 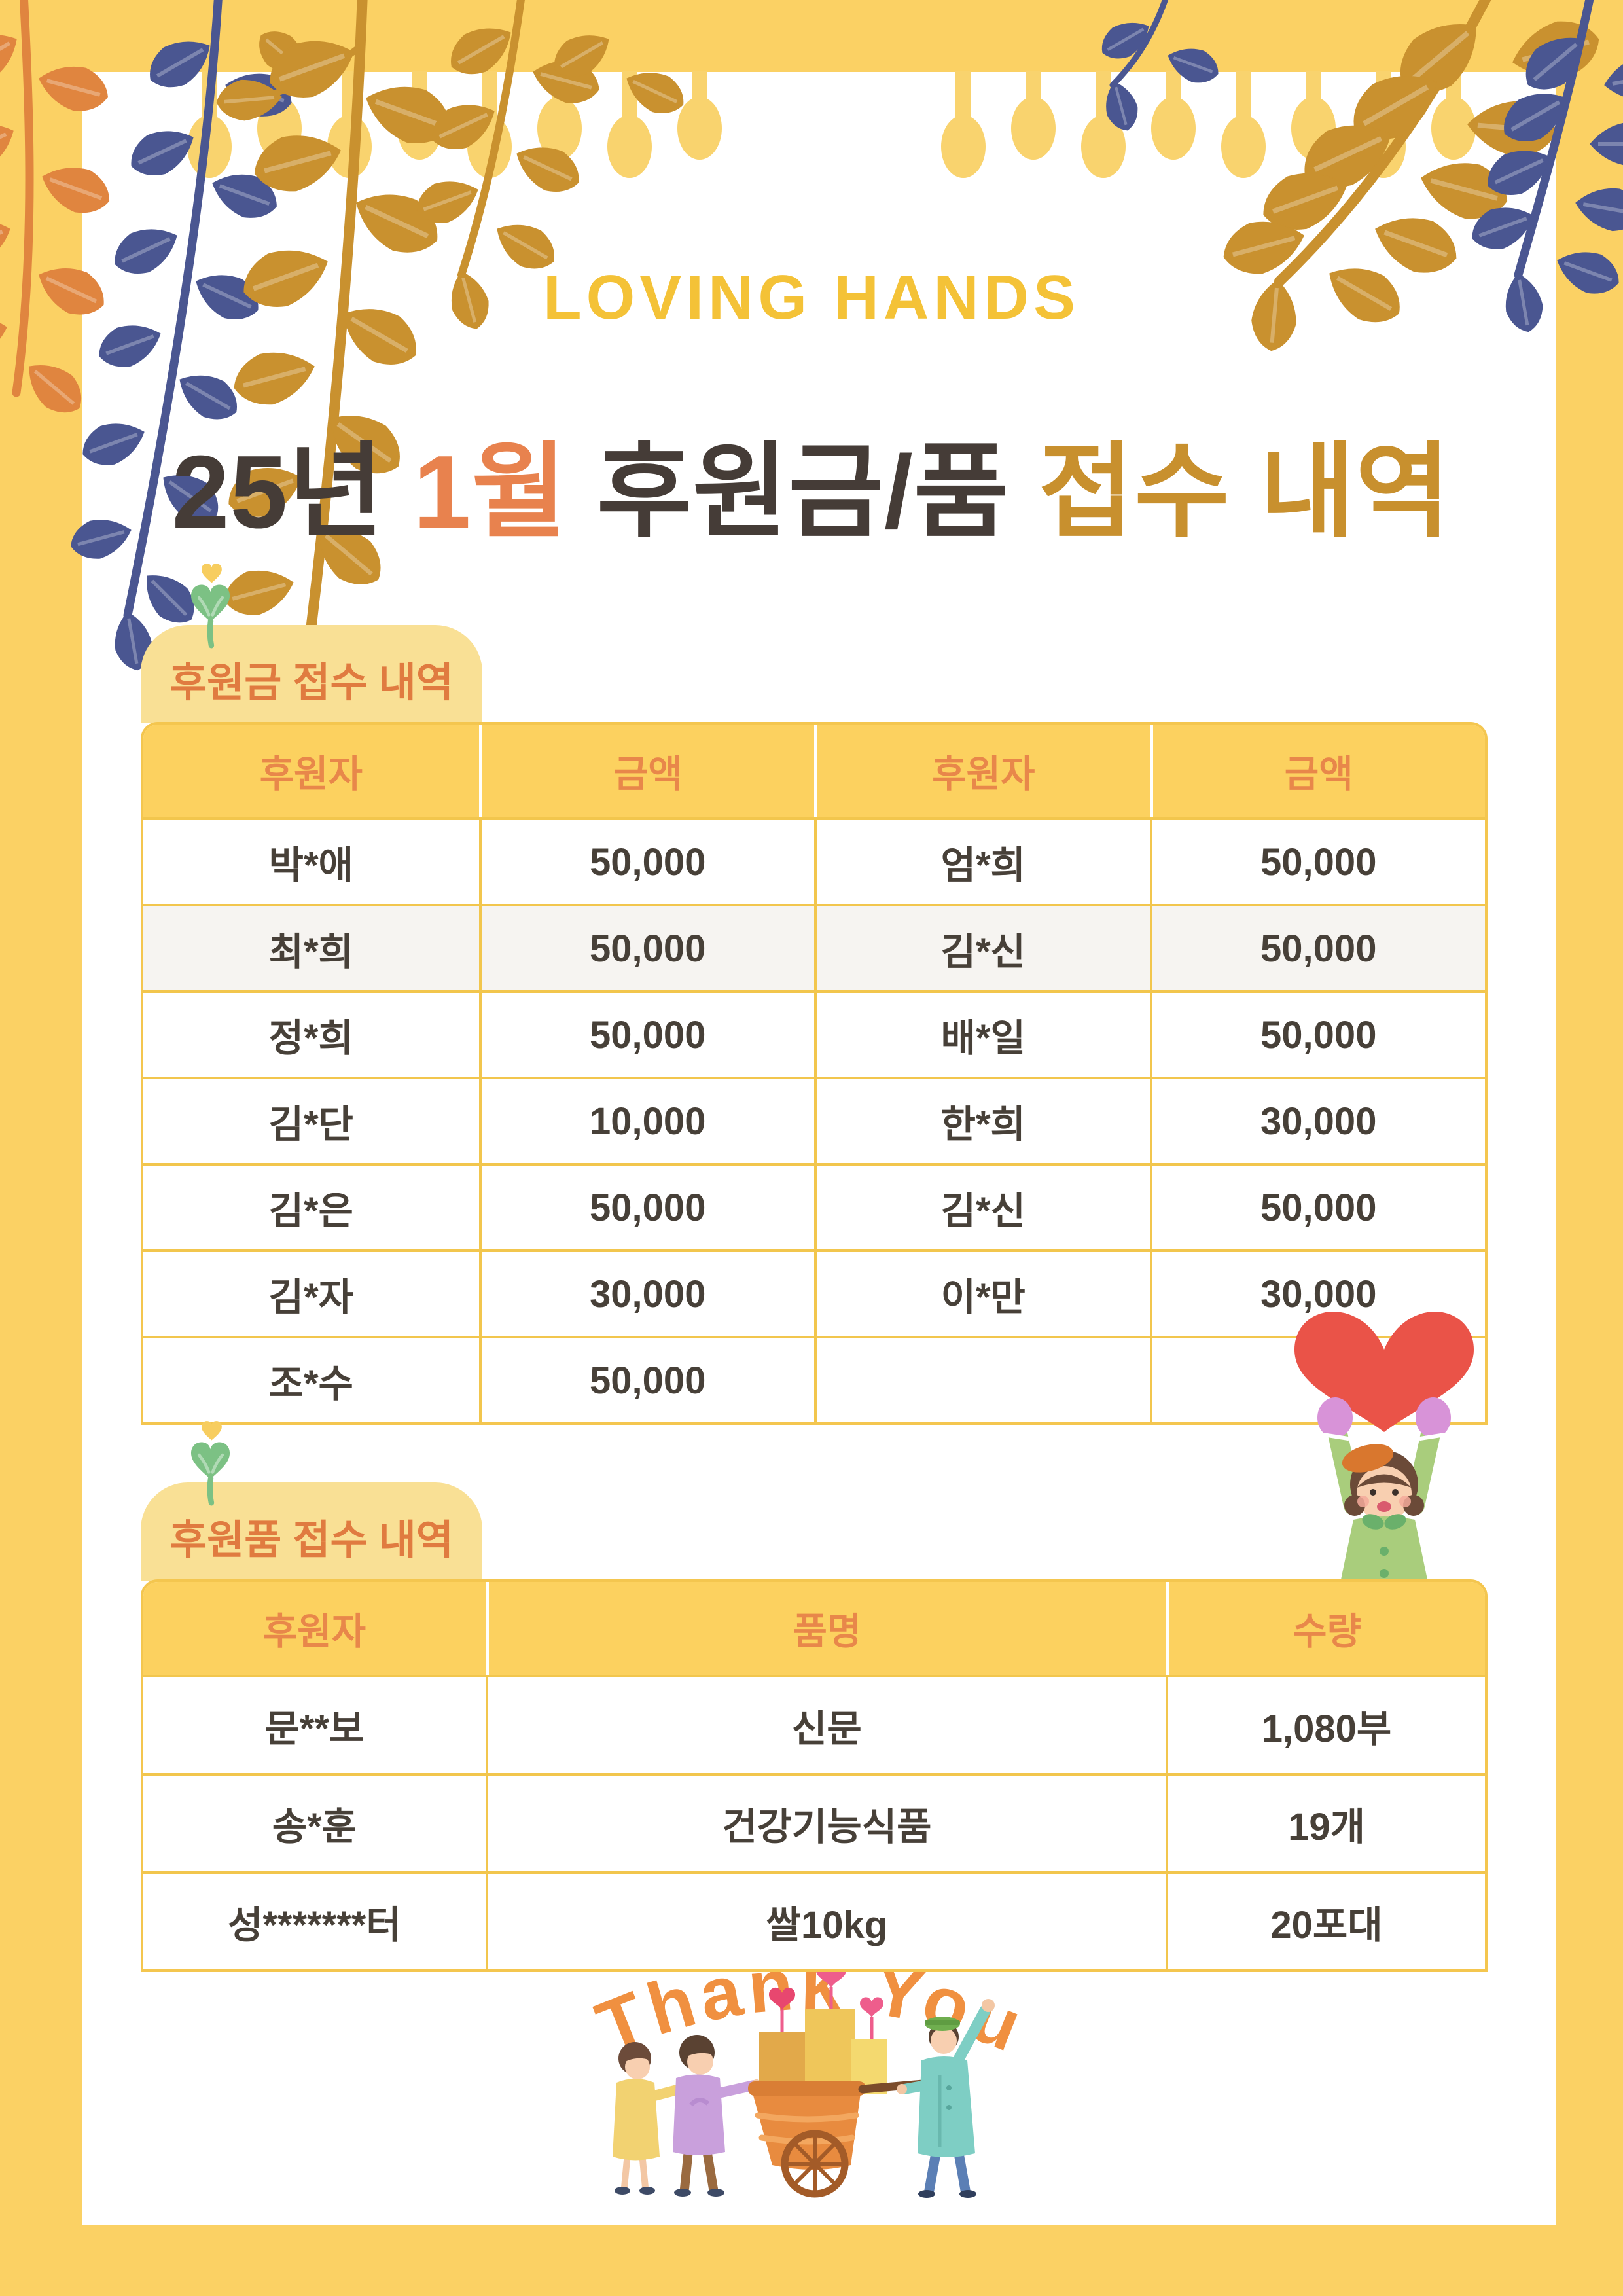 I want to click on donation-goods-table: 후원자 품명 수량 문**보 신문 1,080부 송*훈 건강기능식품 19개, so click(x=815, y=1775).